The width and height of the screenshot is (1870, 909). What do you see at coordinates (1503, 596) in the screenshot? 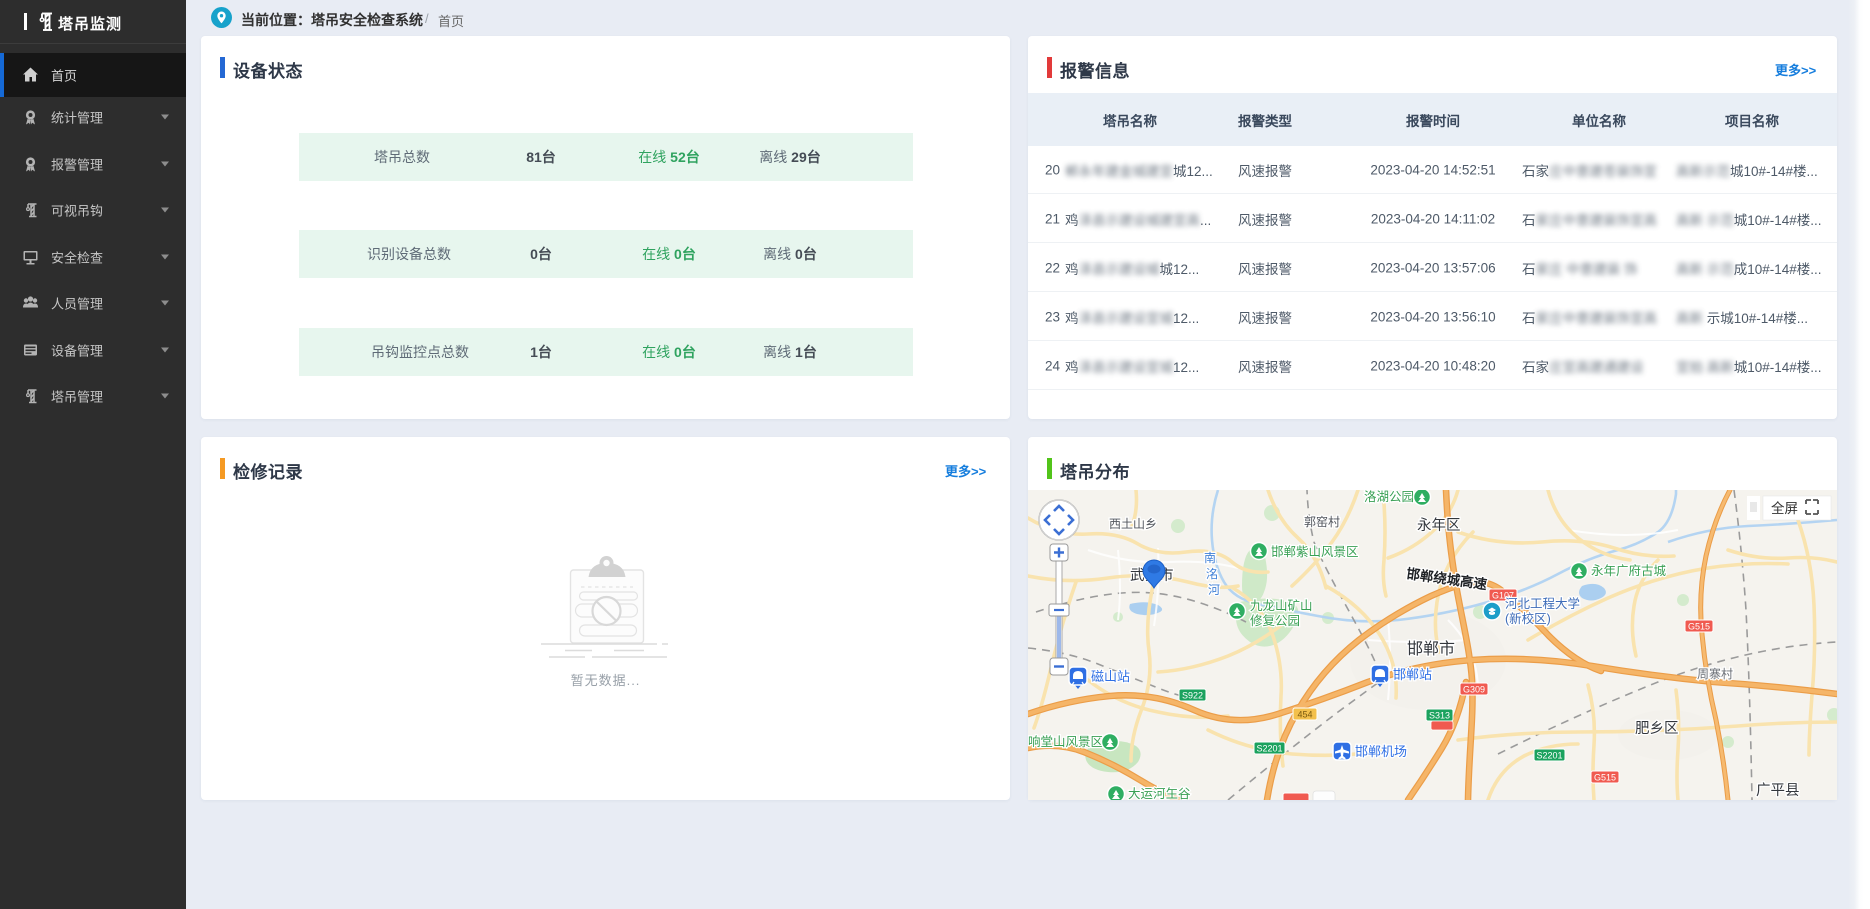
I see `svg-text: G107` at bounding box center [1503, 596].